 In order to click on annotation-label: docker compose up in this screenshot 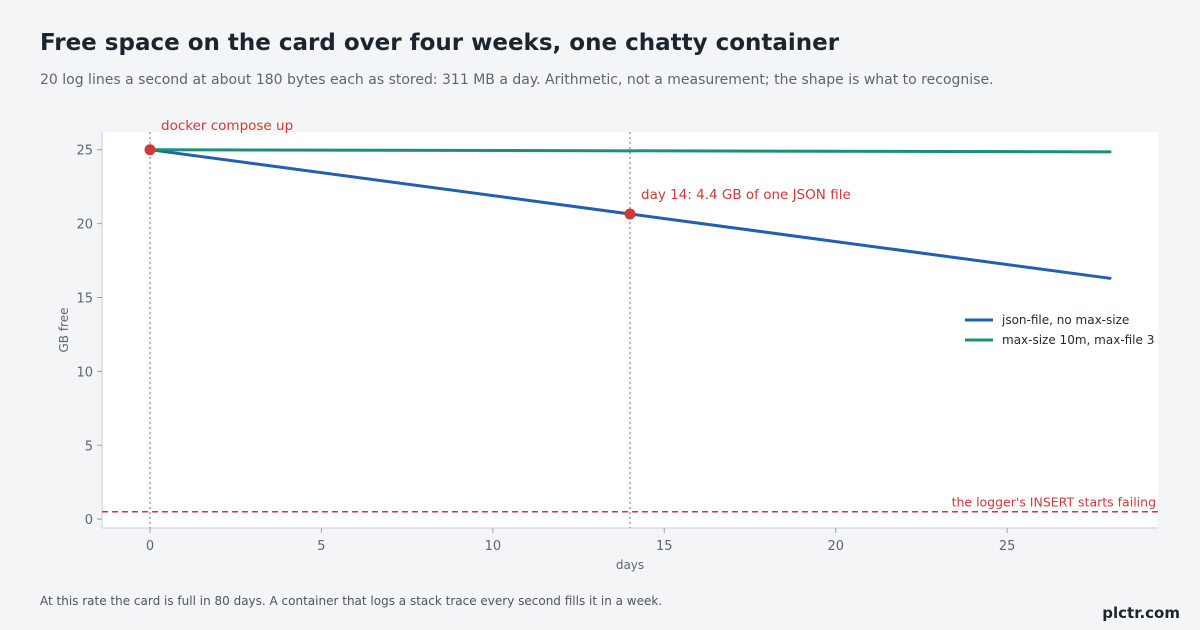, I will do `click(227, 126)`.